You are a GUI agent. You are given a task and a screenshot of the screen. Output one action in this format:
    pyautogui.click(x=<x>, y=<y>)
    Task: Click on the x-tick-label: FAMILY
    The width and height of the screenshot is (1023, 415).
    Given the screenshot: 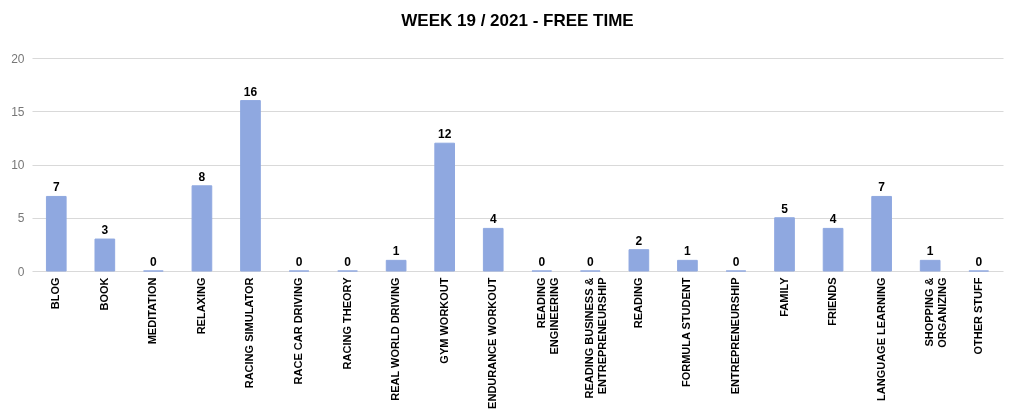 What is the action you would take?
    pyautogui.click(x=783, y=296)
    